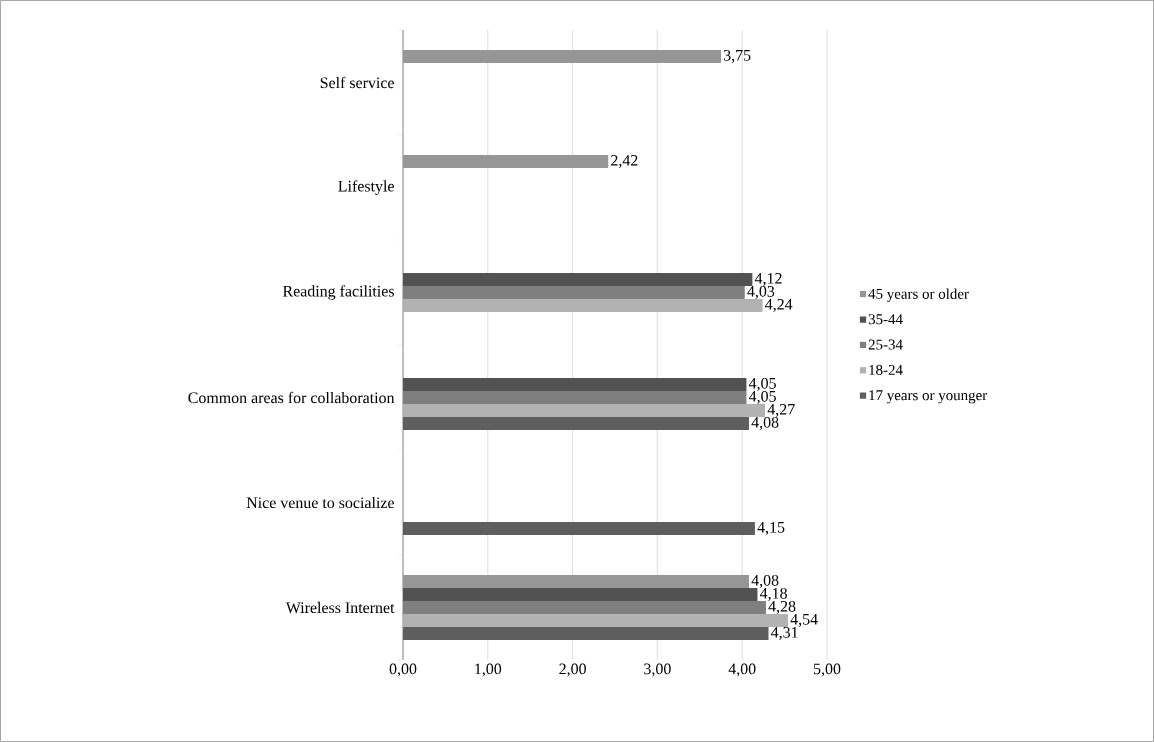  What do you see at coordinates (885, 319) in the screenshot?
I see `legend-label: 35-44` at bounding box center [885, 319].